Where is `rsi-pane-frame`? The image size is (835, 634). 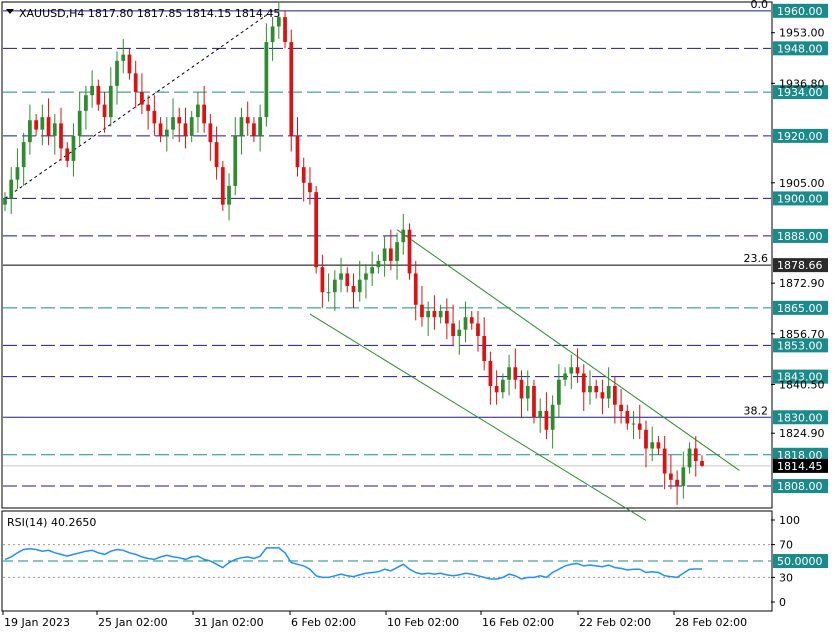 rsi-pane-frame is located at coordinates (387, 561).